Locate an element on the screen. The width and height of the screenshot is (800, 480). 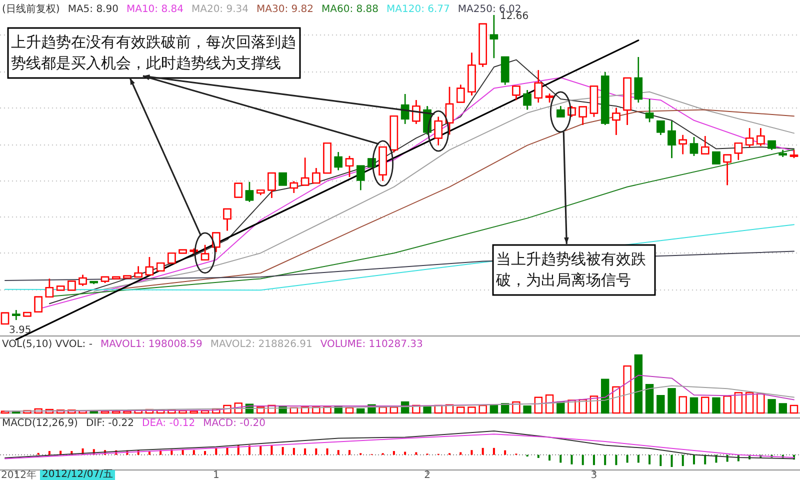
note-box: 当上升趋势线被有效跌破，为出局离场信号 is located at coordinates (574, 270).